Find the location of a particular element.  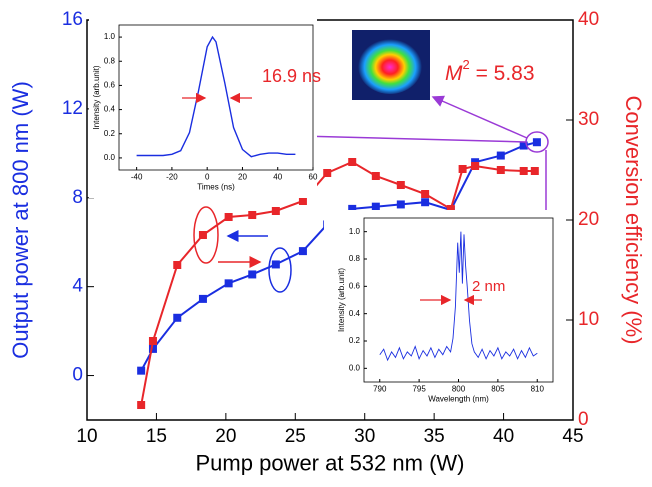

beam-quality-label: M2 = 5.83 is located at coordinates (490, 70).